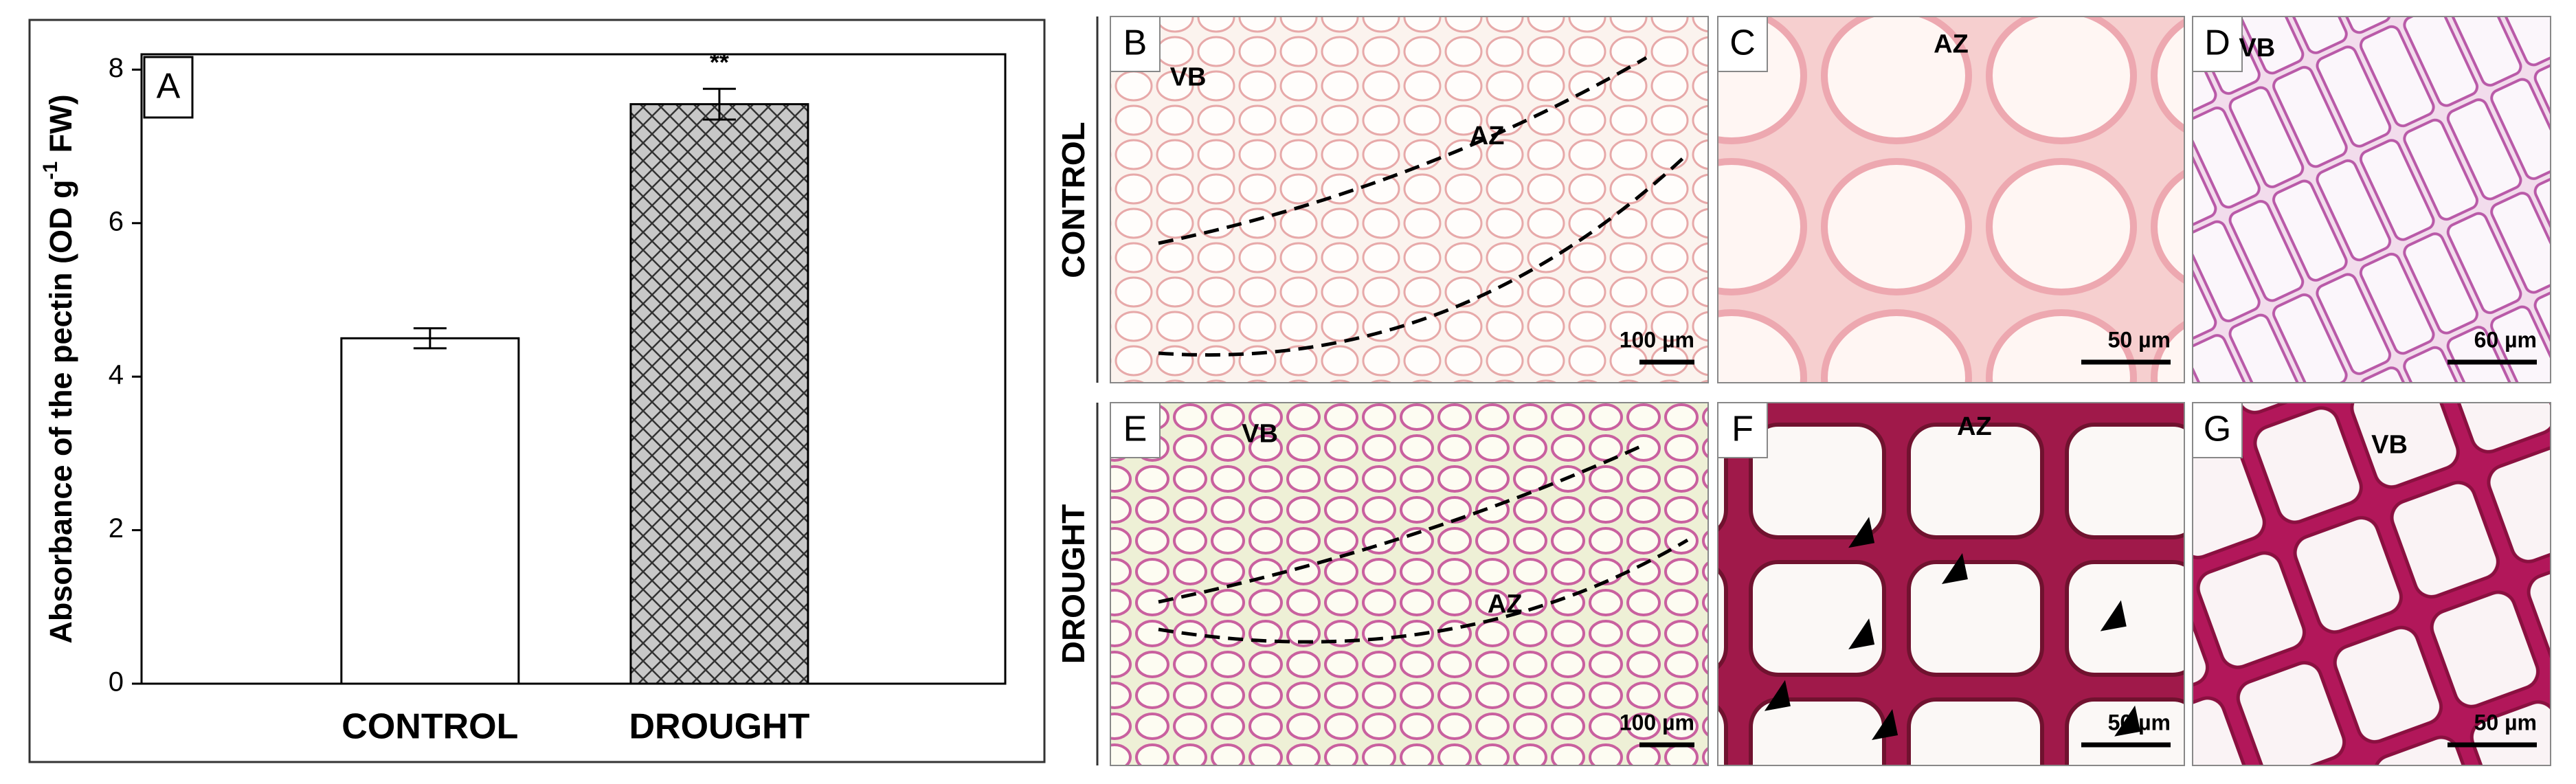  What do you see at coordinates (2505, 339) in the screenshot?
I see `scale-bar-label: 60 µm` at bounding box center [2505, 339].